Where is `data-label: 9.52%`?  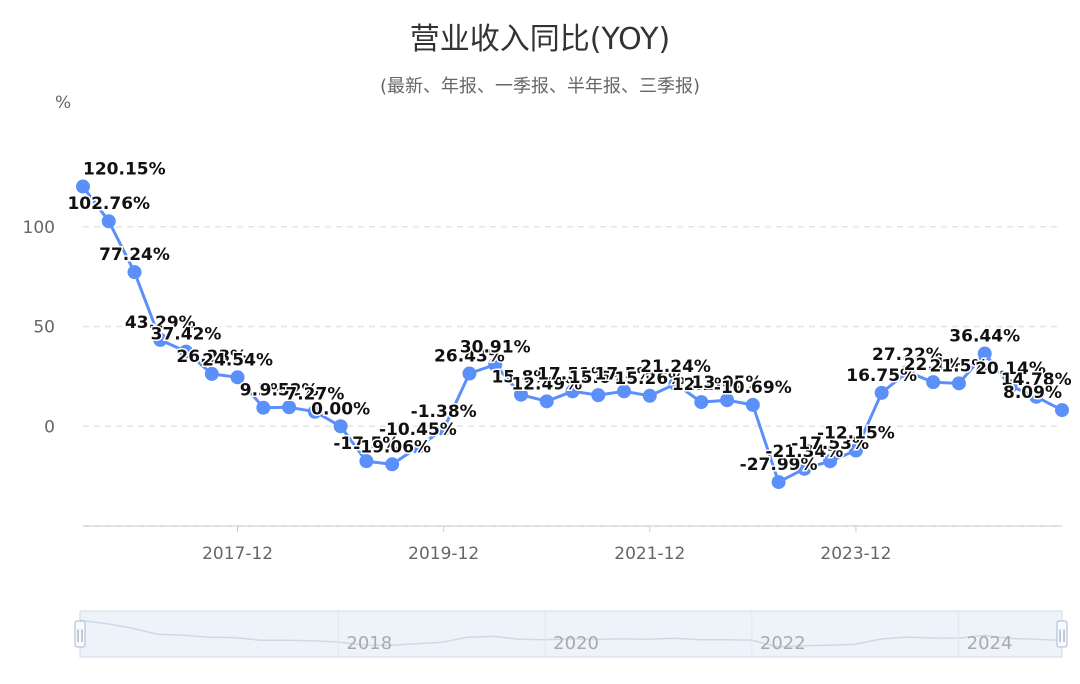
data-label: 9.52% is located at coordinates (289, 390).